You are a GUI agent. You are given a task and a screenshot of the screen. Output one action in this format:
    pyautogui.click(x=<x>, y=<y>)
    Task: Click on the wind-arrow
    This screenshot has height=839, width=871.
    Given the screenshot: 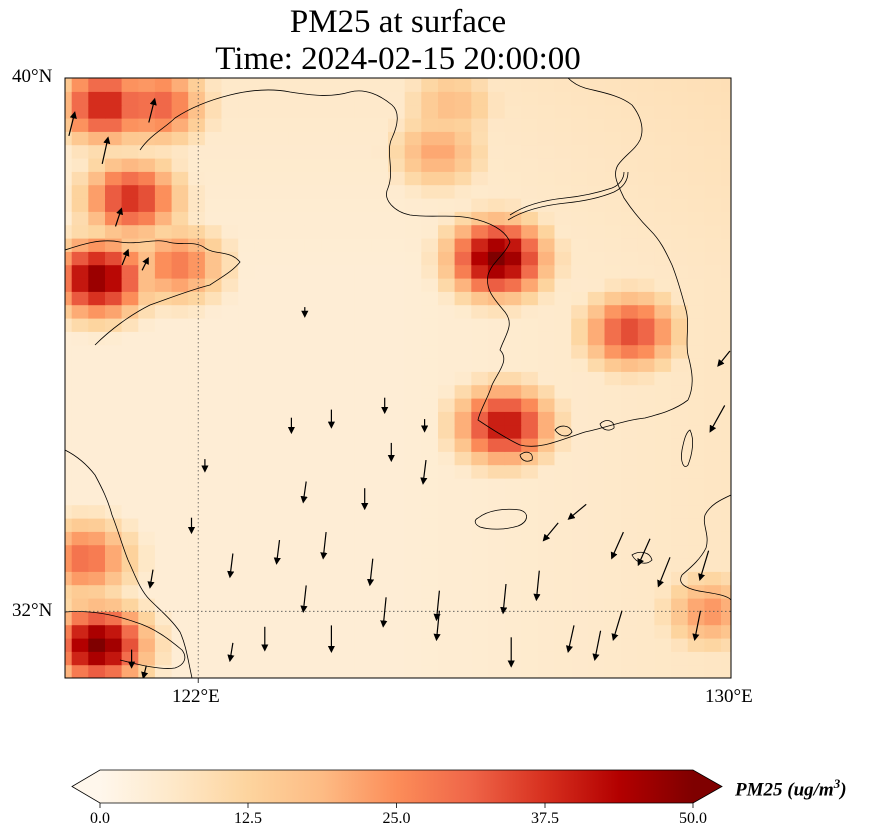 What is the action you would take?
    pyautogui.click(x=424, y=472)
    